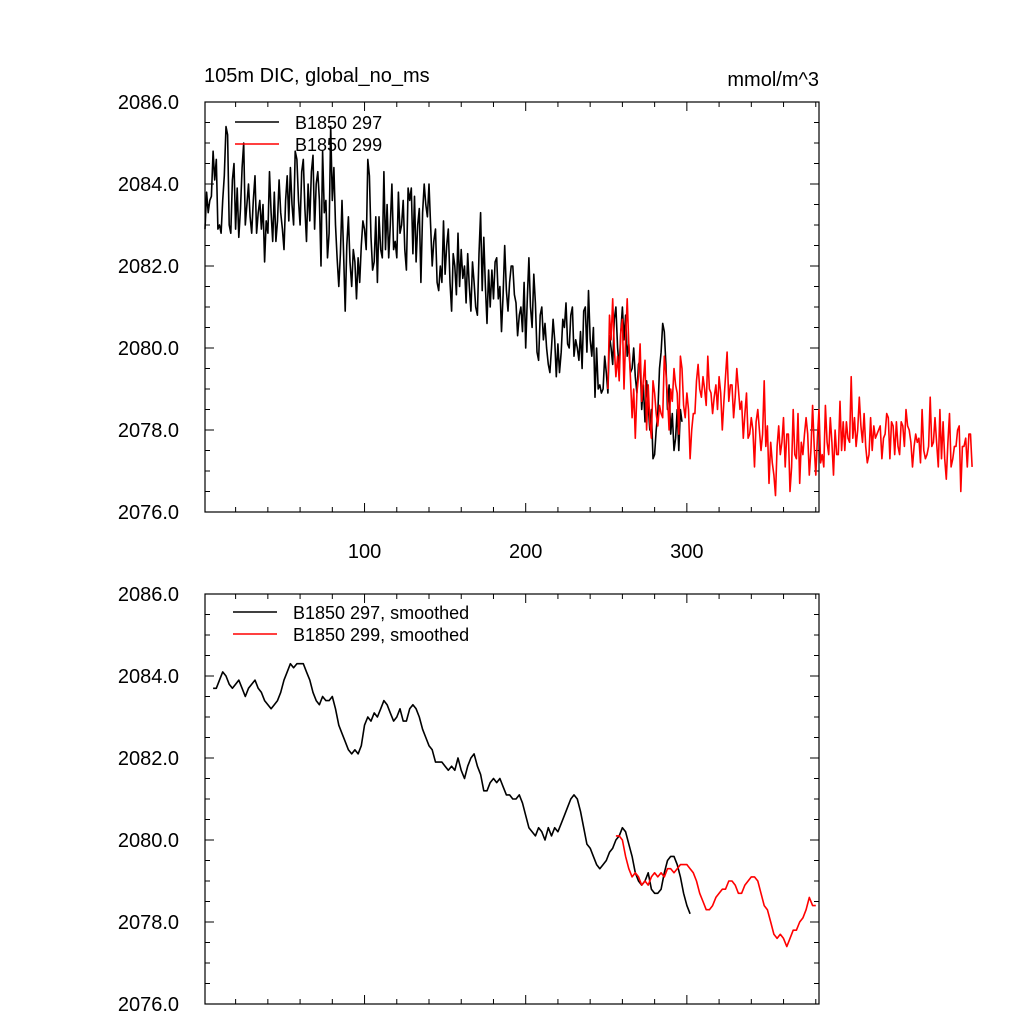 The image size is (1024, 1024). Describe the element at coordinates (364, 552) in the screenshot. I see `x-tick-label: 100` at that location.